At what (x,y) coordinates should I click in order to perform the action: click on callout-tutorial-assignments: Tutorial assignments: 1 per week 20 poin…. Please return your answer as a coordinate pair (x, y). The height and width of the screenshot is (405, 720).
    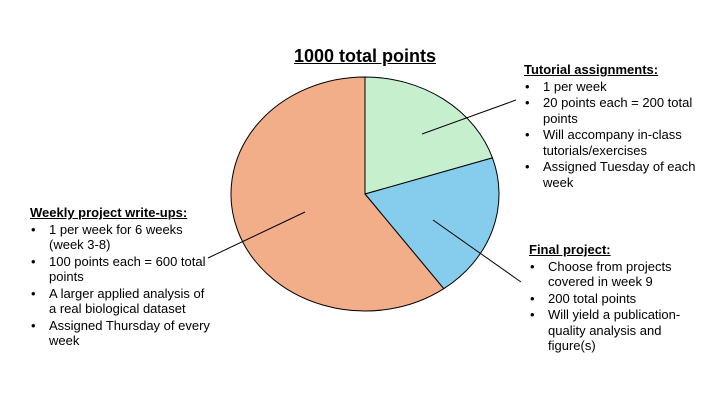
    Looking at the image, I should click on (614, 126).